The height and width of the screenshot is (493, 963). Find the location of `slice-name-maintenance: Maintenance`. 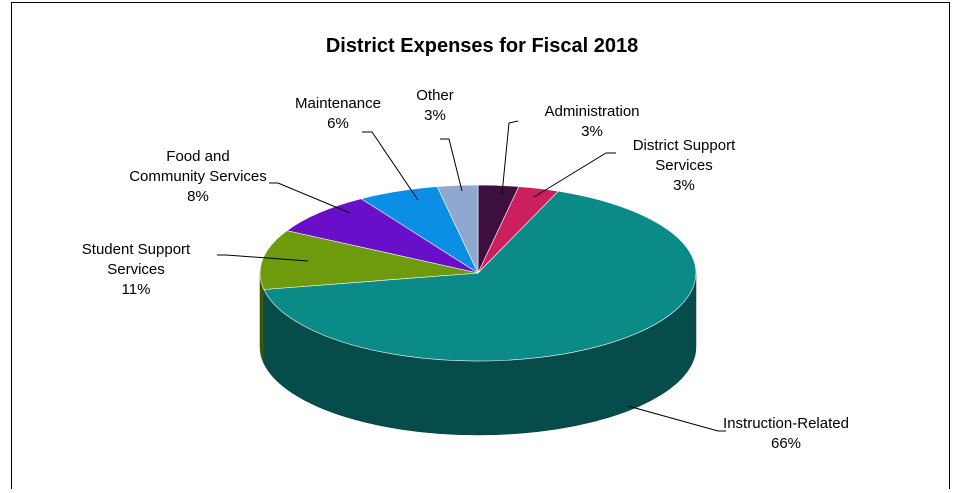

slice-name-maintenance: Maintenance is located at coordinates (338, 103).